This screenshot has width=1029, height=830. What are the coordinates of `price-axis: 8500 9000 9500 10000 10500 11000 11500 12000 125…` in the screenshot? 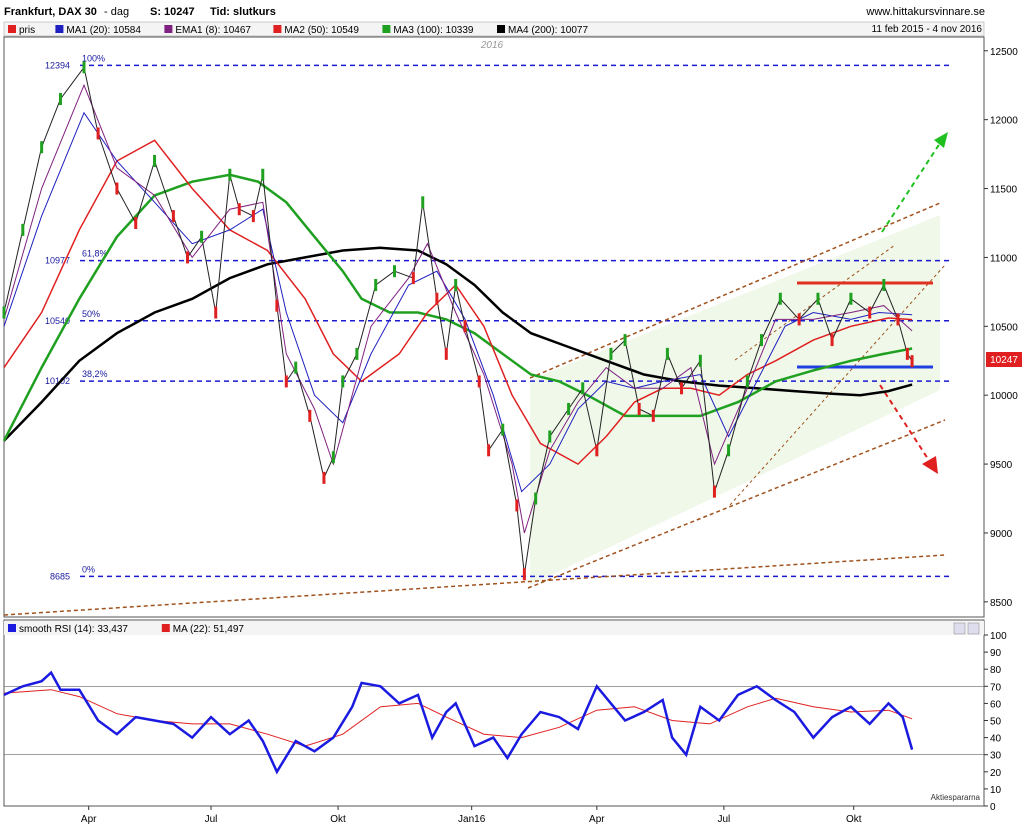 It's located at (1001, 328).